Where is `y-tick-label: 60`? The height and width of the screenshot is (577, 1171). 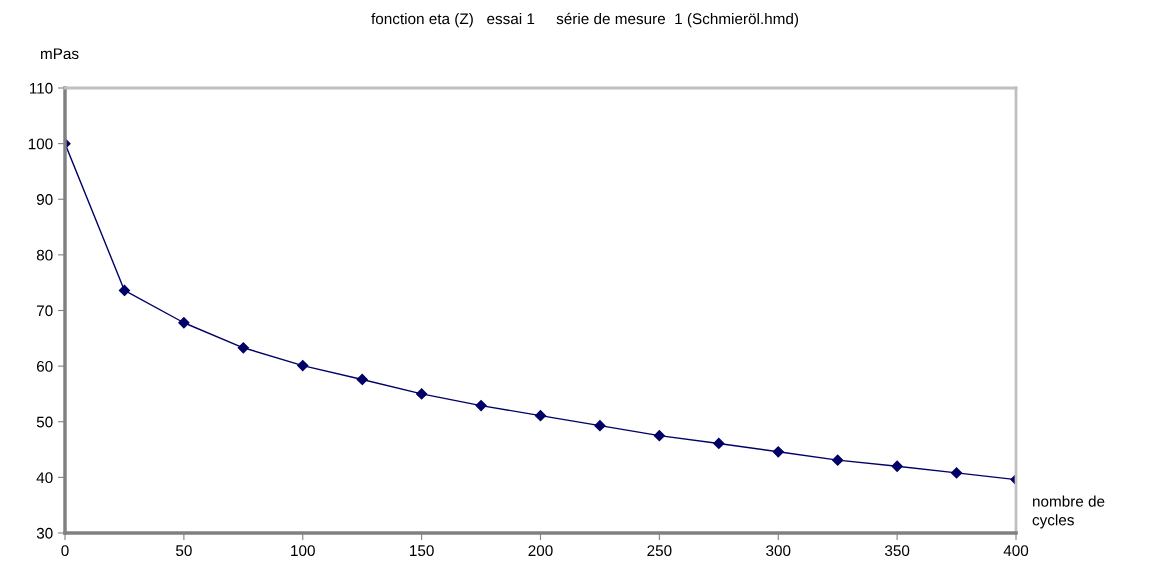
y-tick-label: 60 is located at coordinates (44, 366).